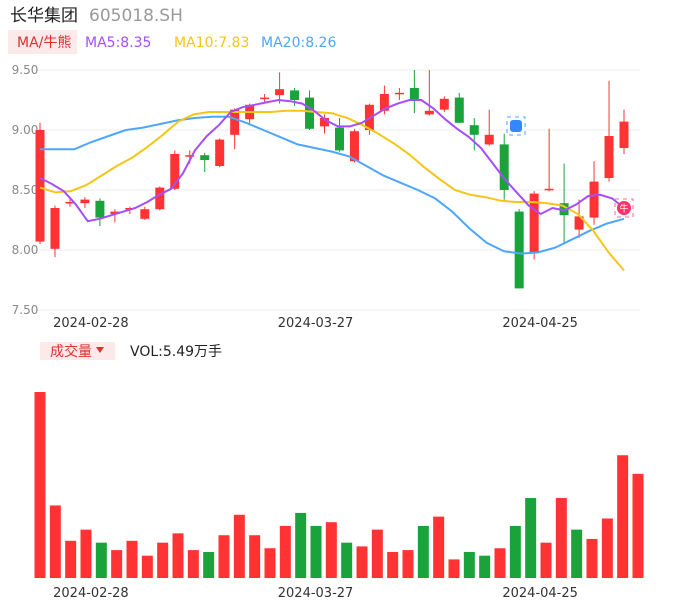 The width and height of the screenshot is (686, 606). I want to click on bull-badge-text: 牛, so click(623, 209).